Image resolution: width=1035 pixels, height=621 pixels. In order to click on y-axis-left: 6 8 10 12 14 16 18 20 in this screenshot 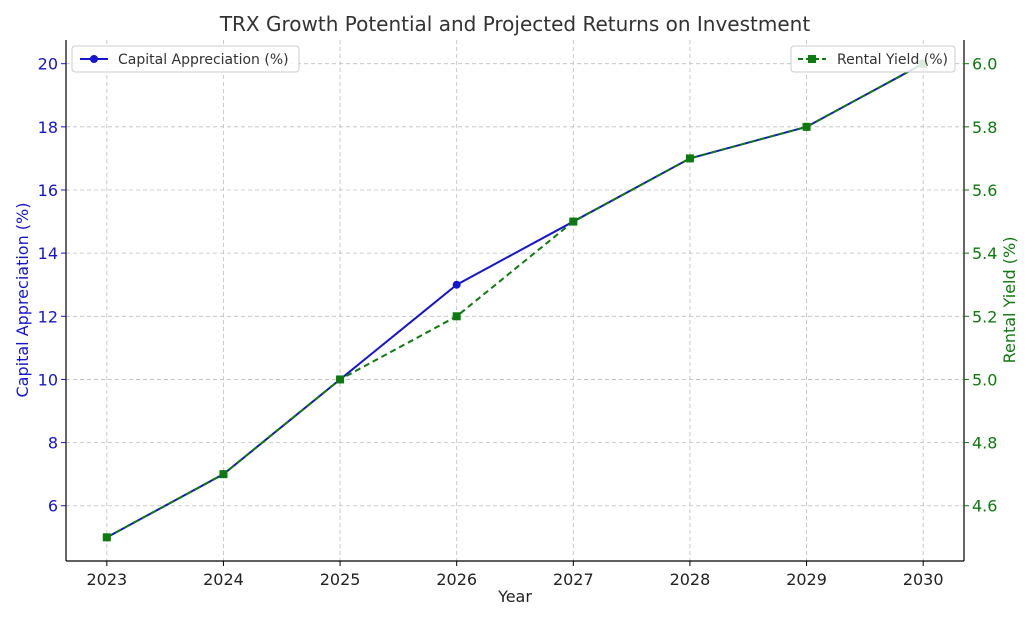, I will do `click(52, 285)`.